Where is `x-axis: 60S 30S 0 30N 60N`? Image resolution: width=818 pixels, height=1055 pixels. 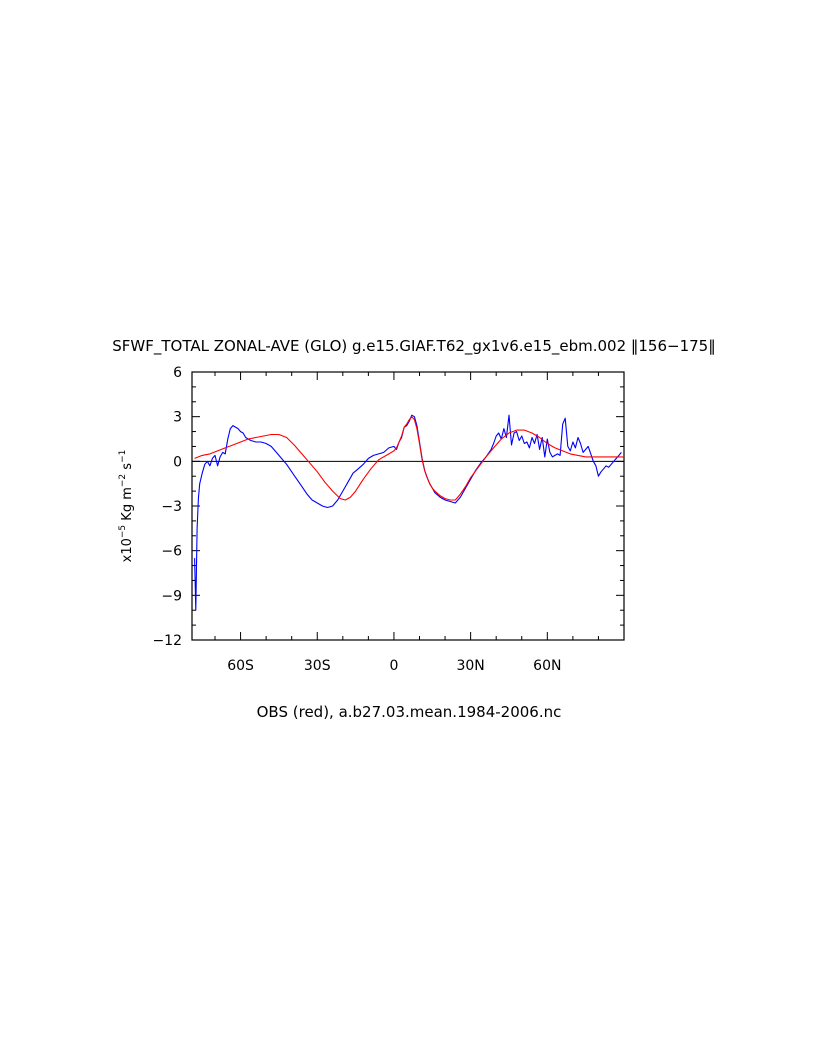 x-axis: 60S 30S 0 30N 60N is located at coordinates (406, 523).